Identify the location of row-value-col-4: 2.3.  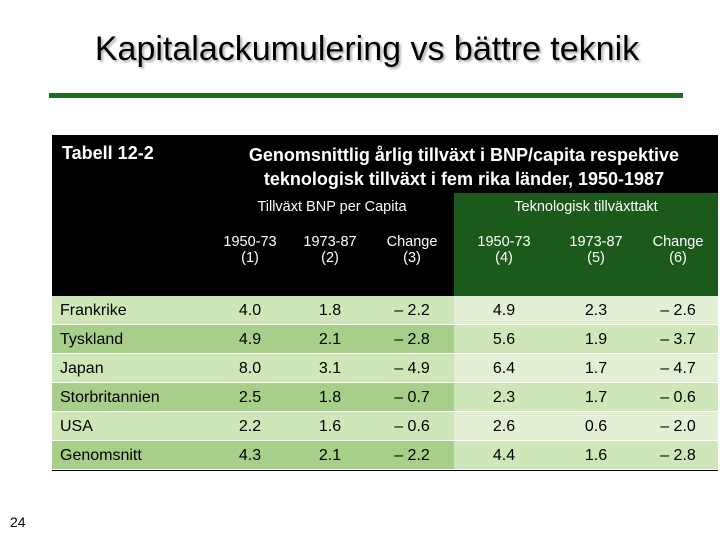
(504, 397).